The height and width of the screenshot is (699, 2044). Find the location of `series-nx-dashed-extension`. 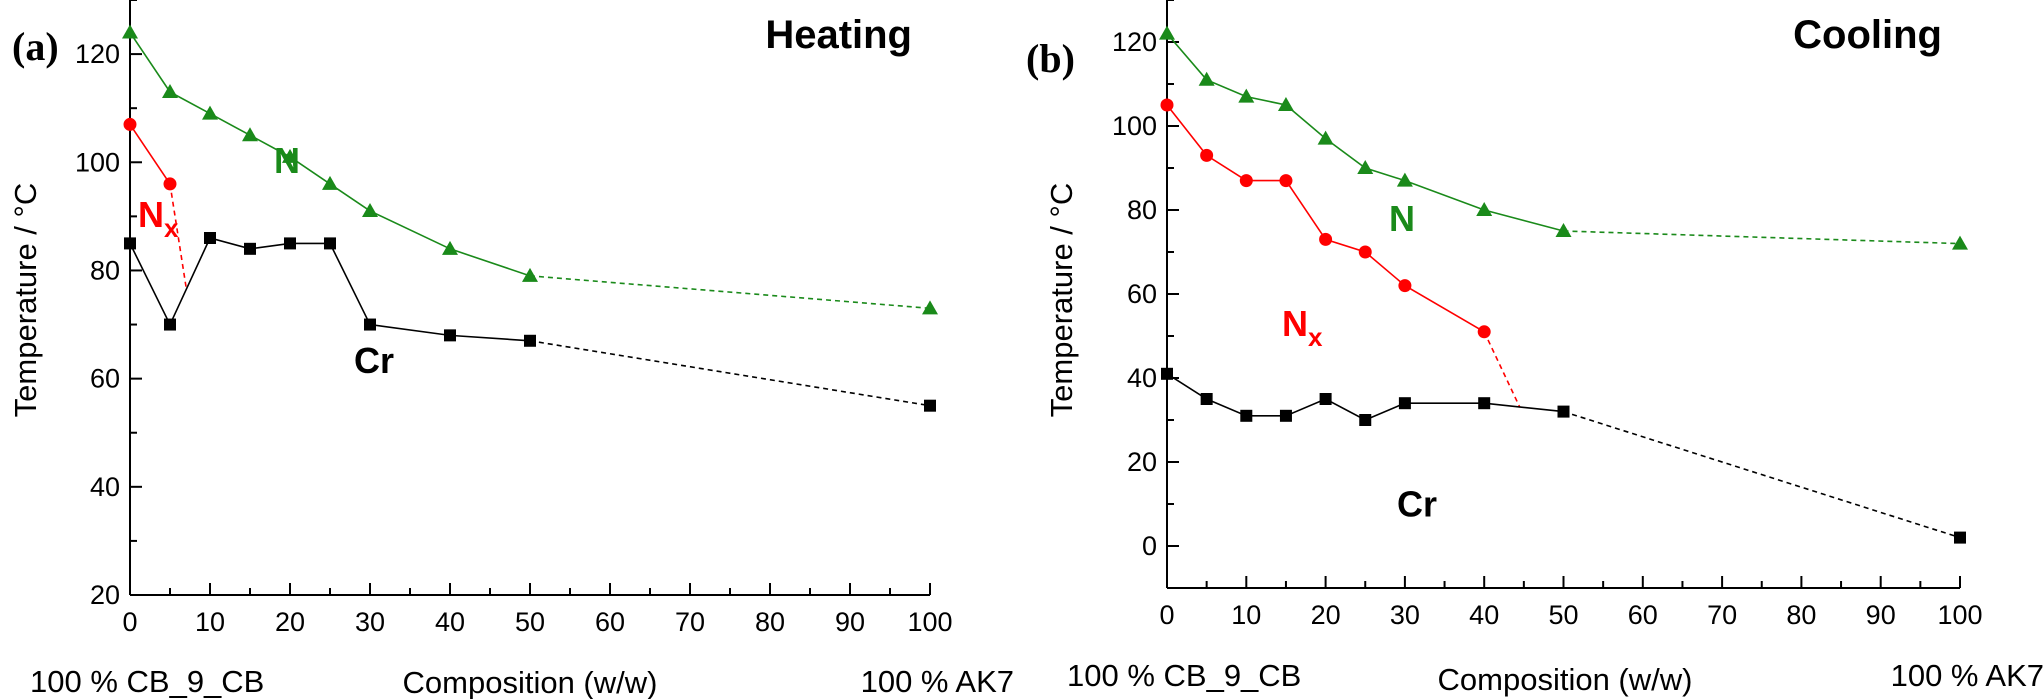

series-nx-dashed-extension is located at coordinates (1502, 369).